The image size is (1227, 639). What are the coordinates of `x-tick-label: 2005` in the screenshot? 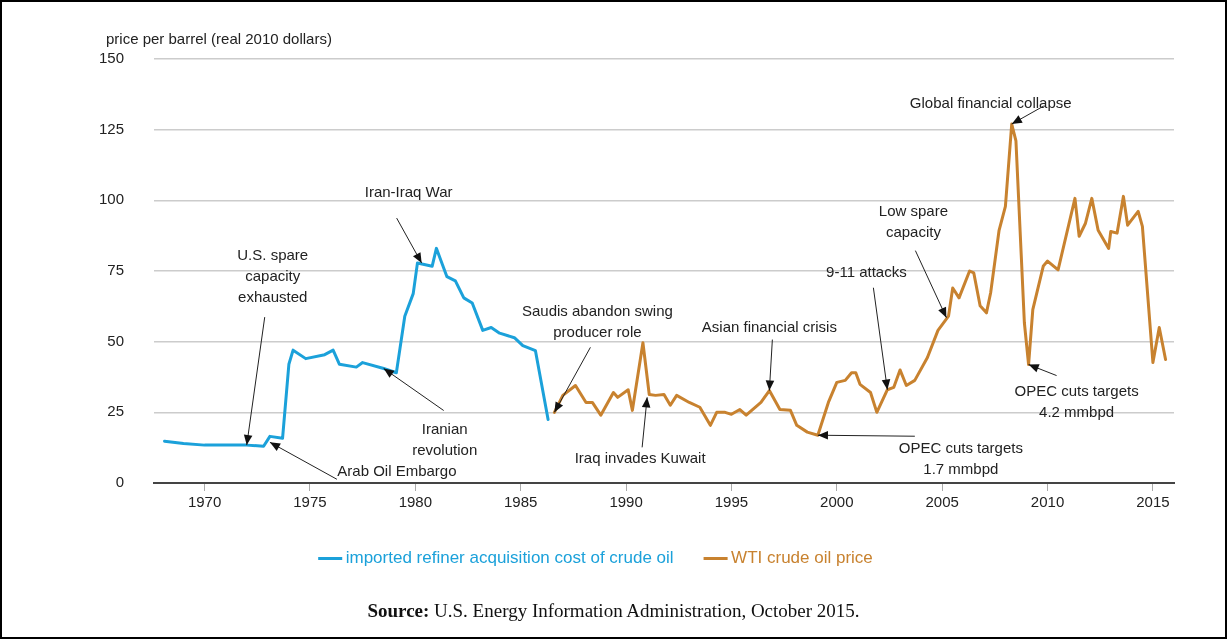 It's located at (942, 502).